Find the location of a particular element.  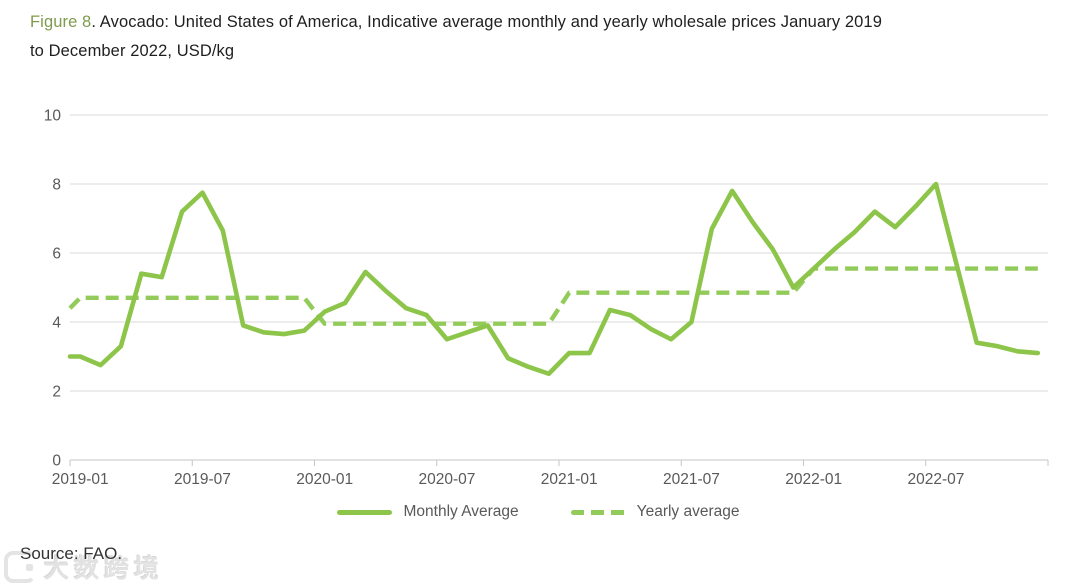

yearly-average-line is located at coordinates (553, 296).